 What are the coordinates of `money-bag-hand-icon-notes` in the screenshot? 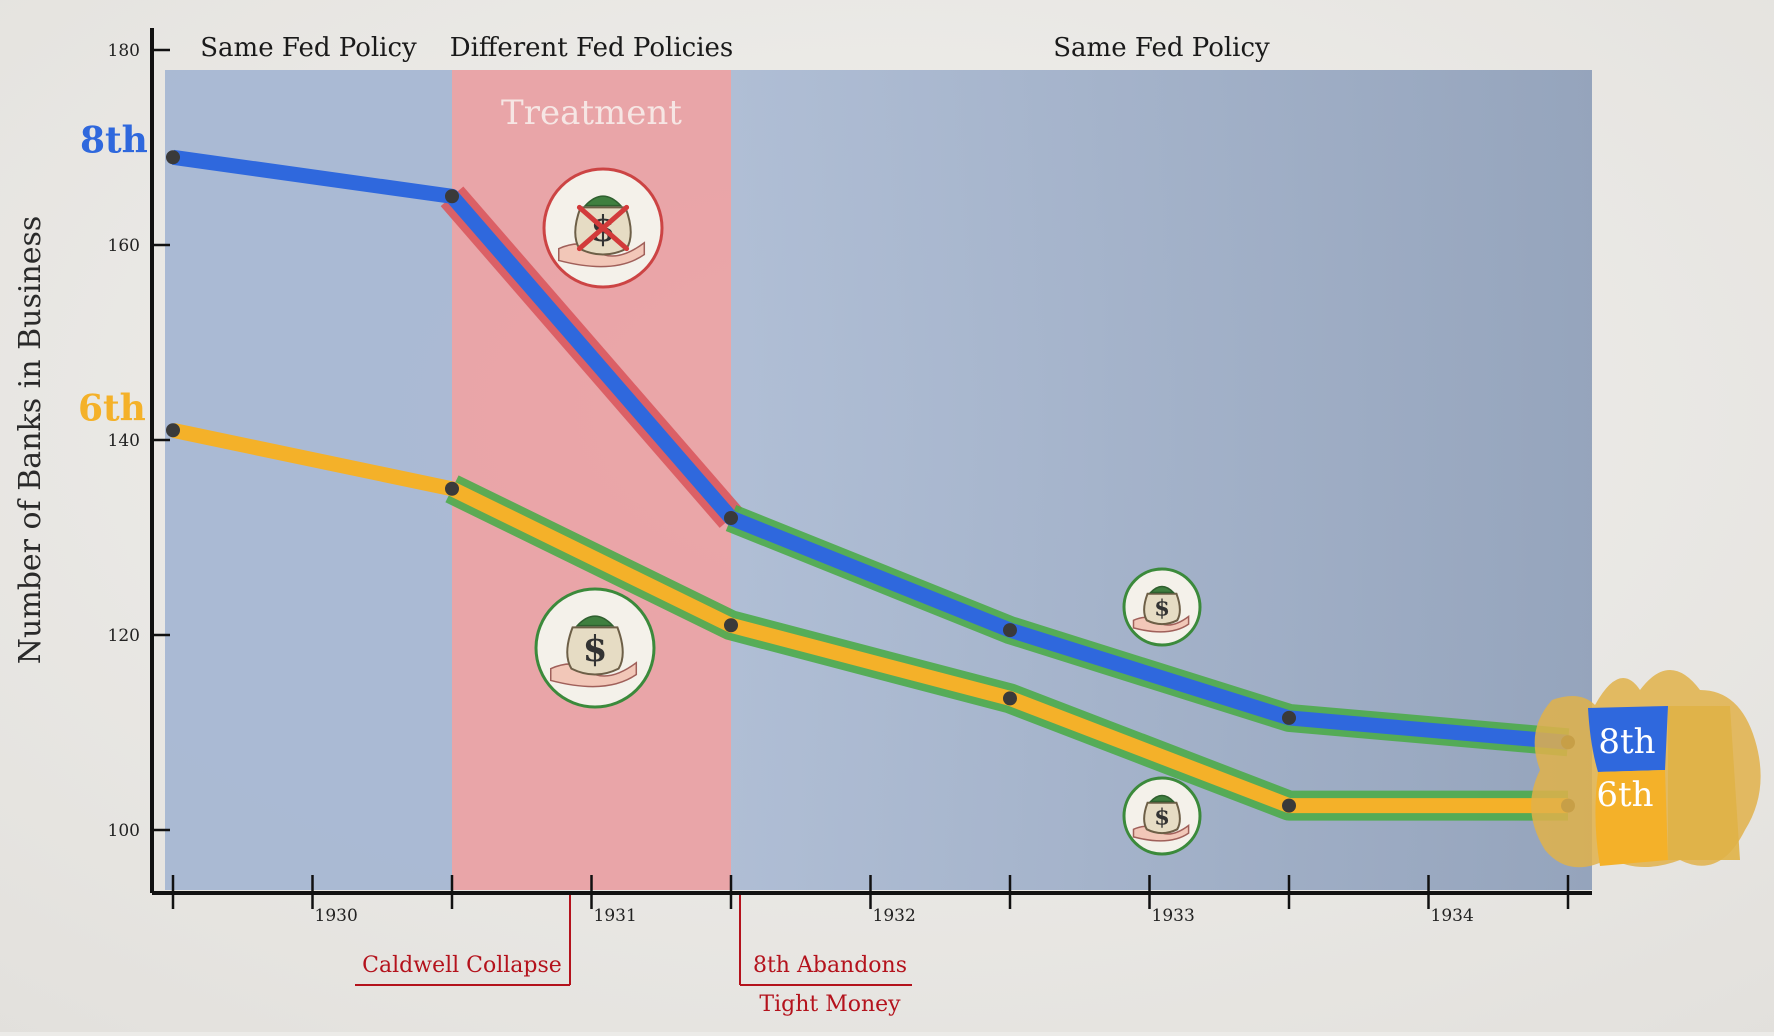 It's located at (595, 621).